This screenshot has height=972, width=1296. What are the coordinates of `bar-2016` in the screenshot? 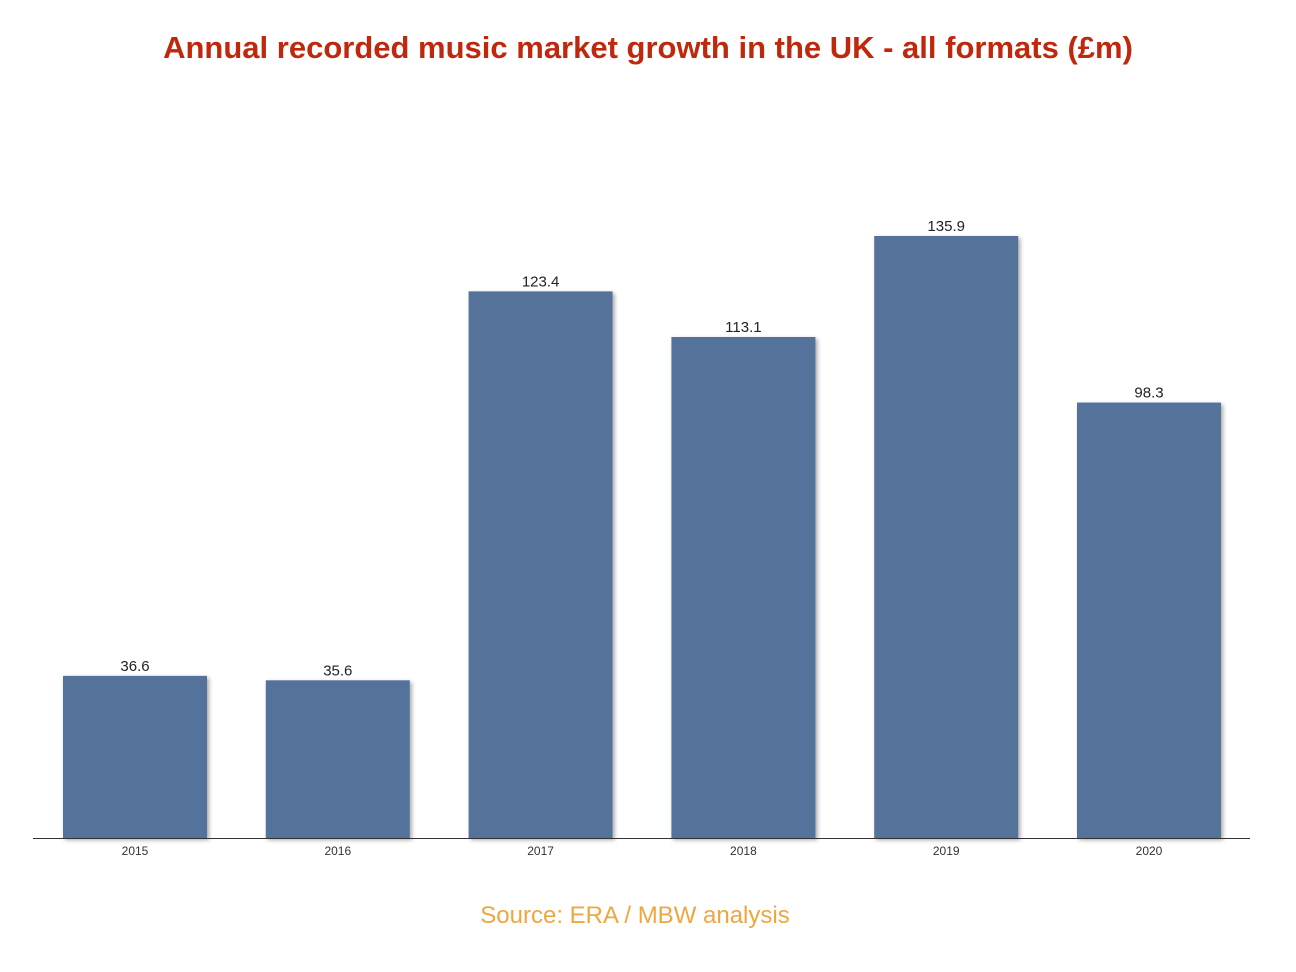 It's located at (337, 759).